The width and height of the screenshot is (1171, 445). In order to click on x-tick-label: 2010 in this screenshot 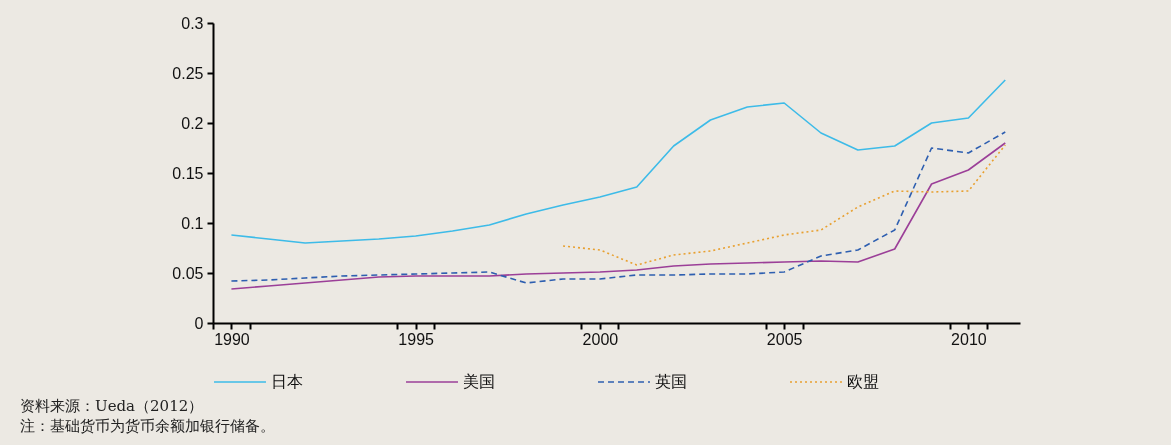, I will do `click(969, 339)`.